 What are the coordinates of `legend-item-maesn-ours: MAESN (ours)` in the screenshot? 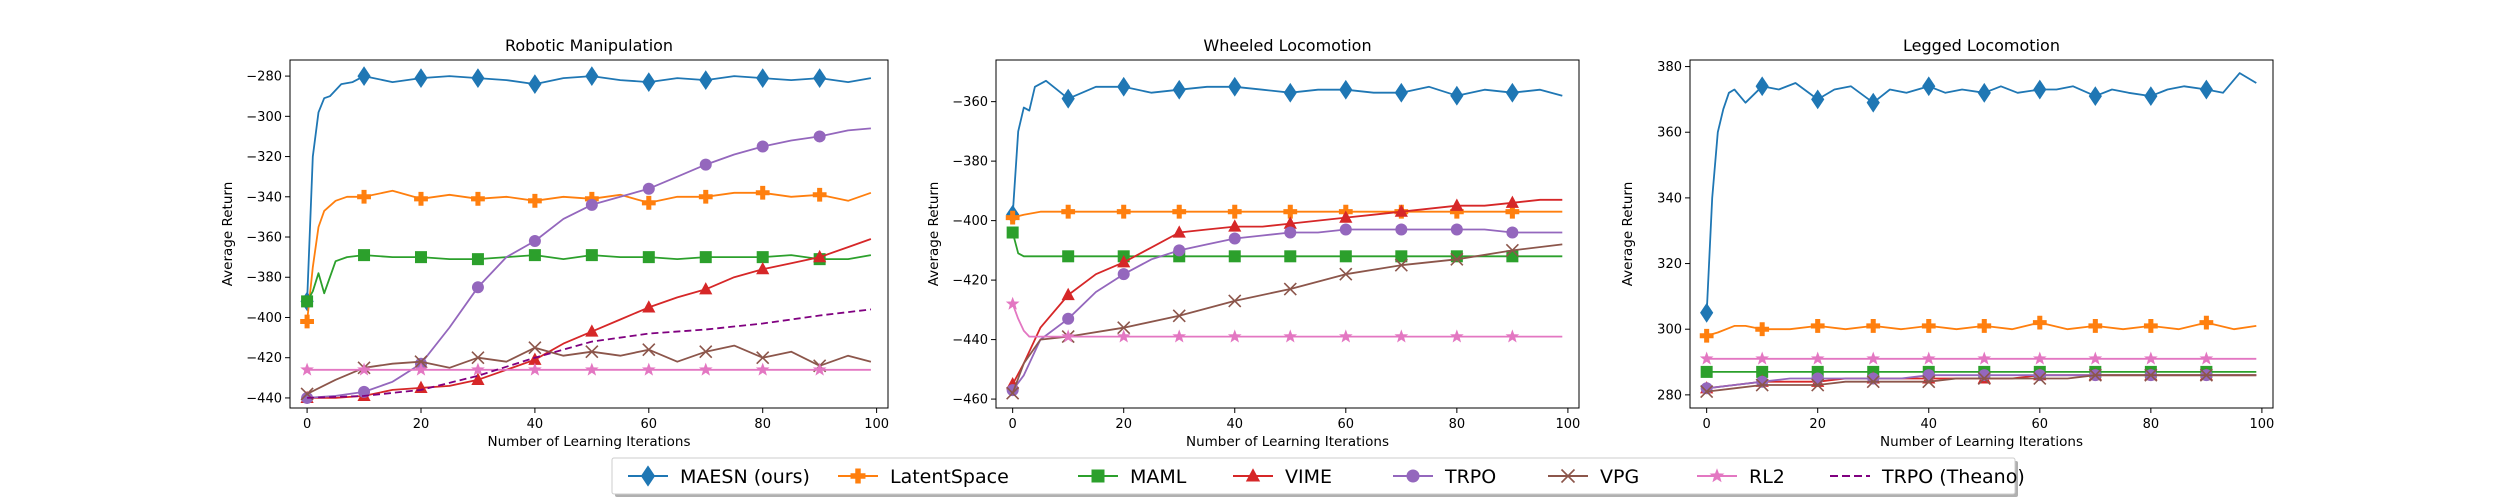 It's located at (719, 476).